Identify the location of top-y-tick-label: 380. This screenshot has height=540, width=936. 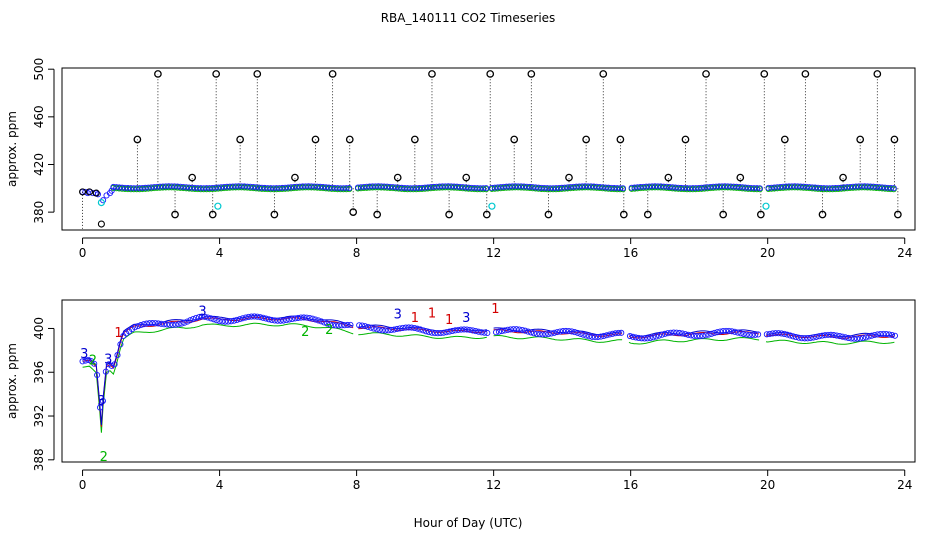
(39, 212).